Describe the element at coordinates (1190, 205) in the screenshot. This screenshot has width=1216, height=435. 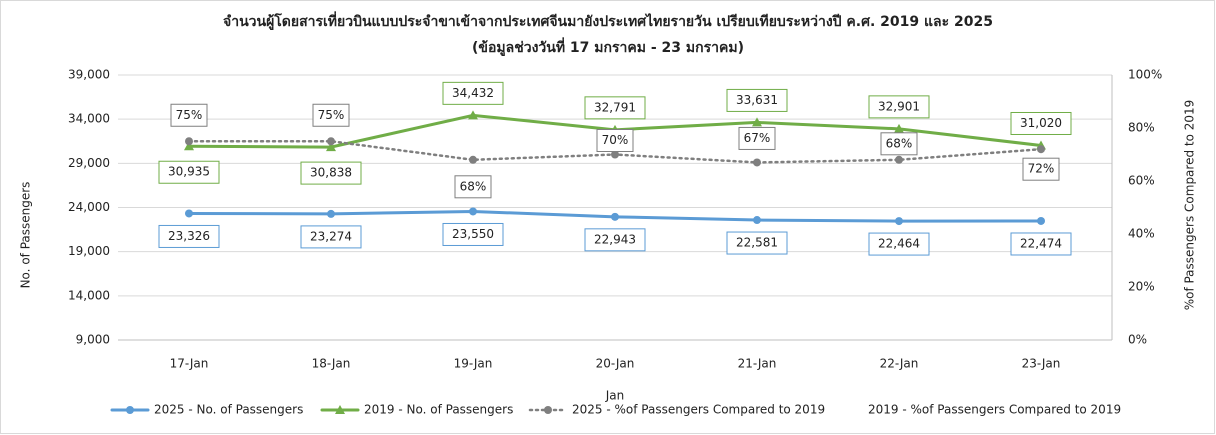
I see `y2-axis-label: %of Passengers Compared to 2019` at that location.